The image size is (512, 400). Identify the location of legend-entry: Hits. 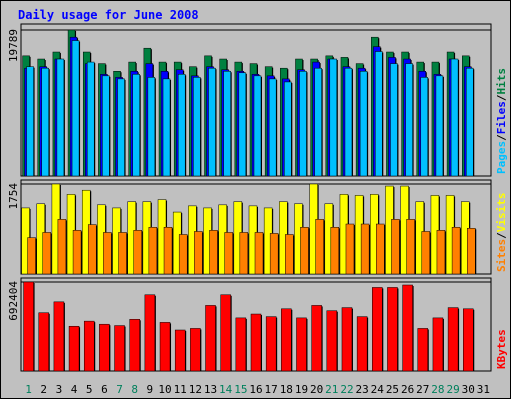
(501, 81).